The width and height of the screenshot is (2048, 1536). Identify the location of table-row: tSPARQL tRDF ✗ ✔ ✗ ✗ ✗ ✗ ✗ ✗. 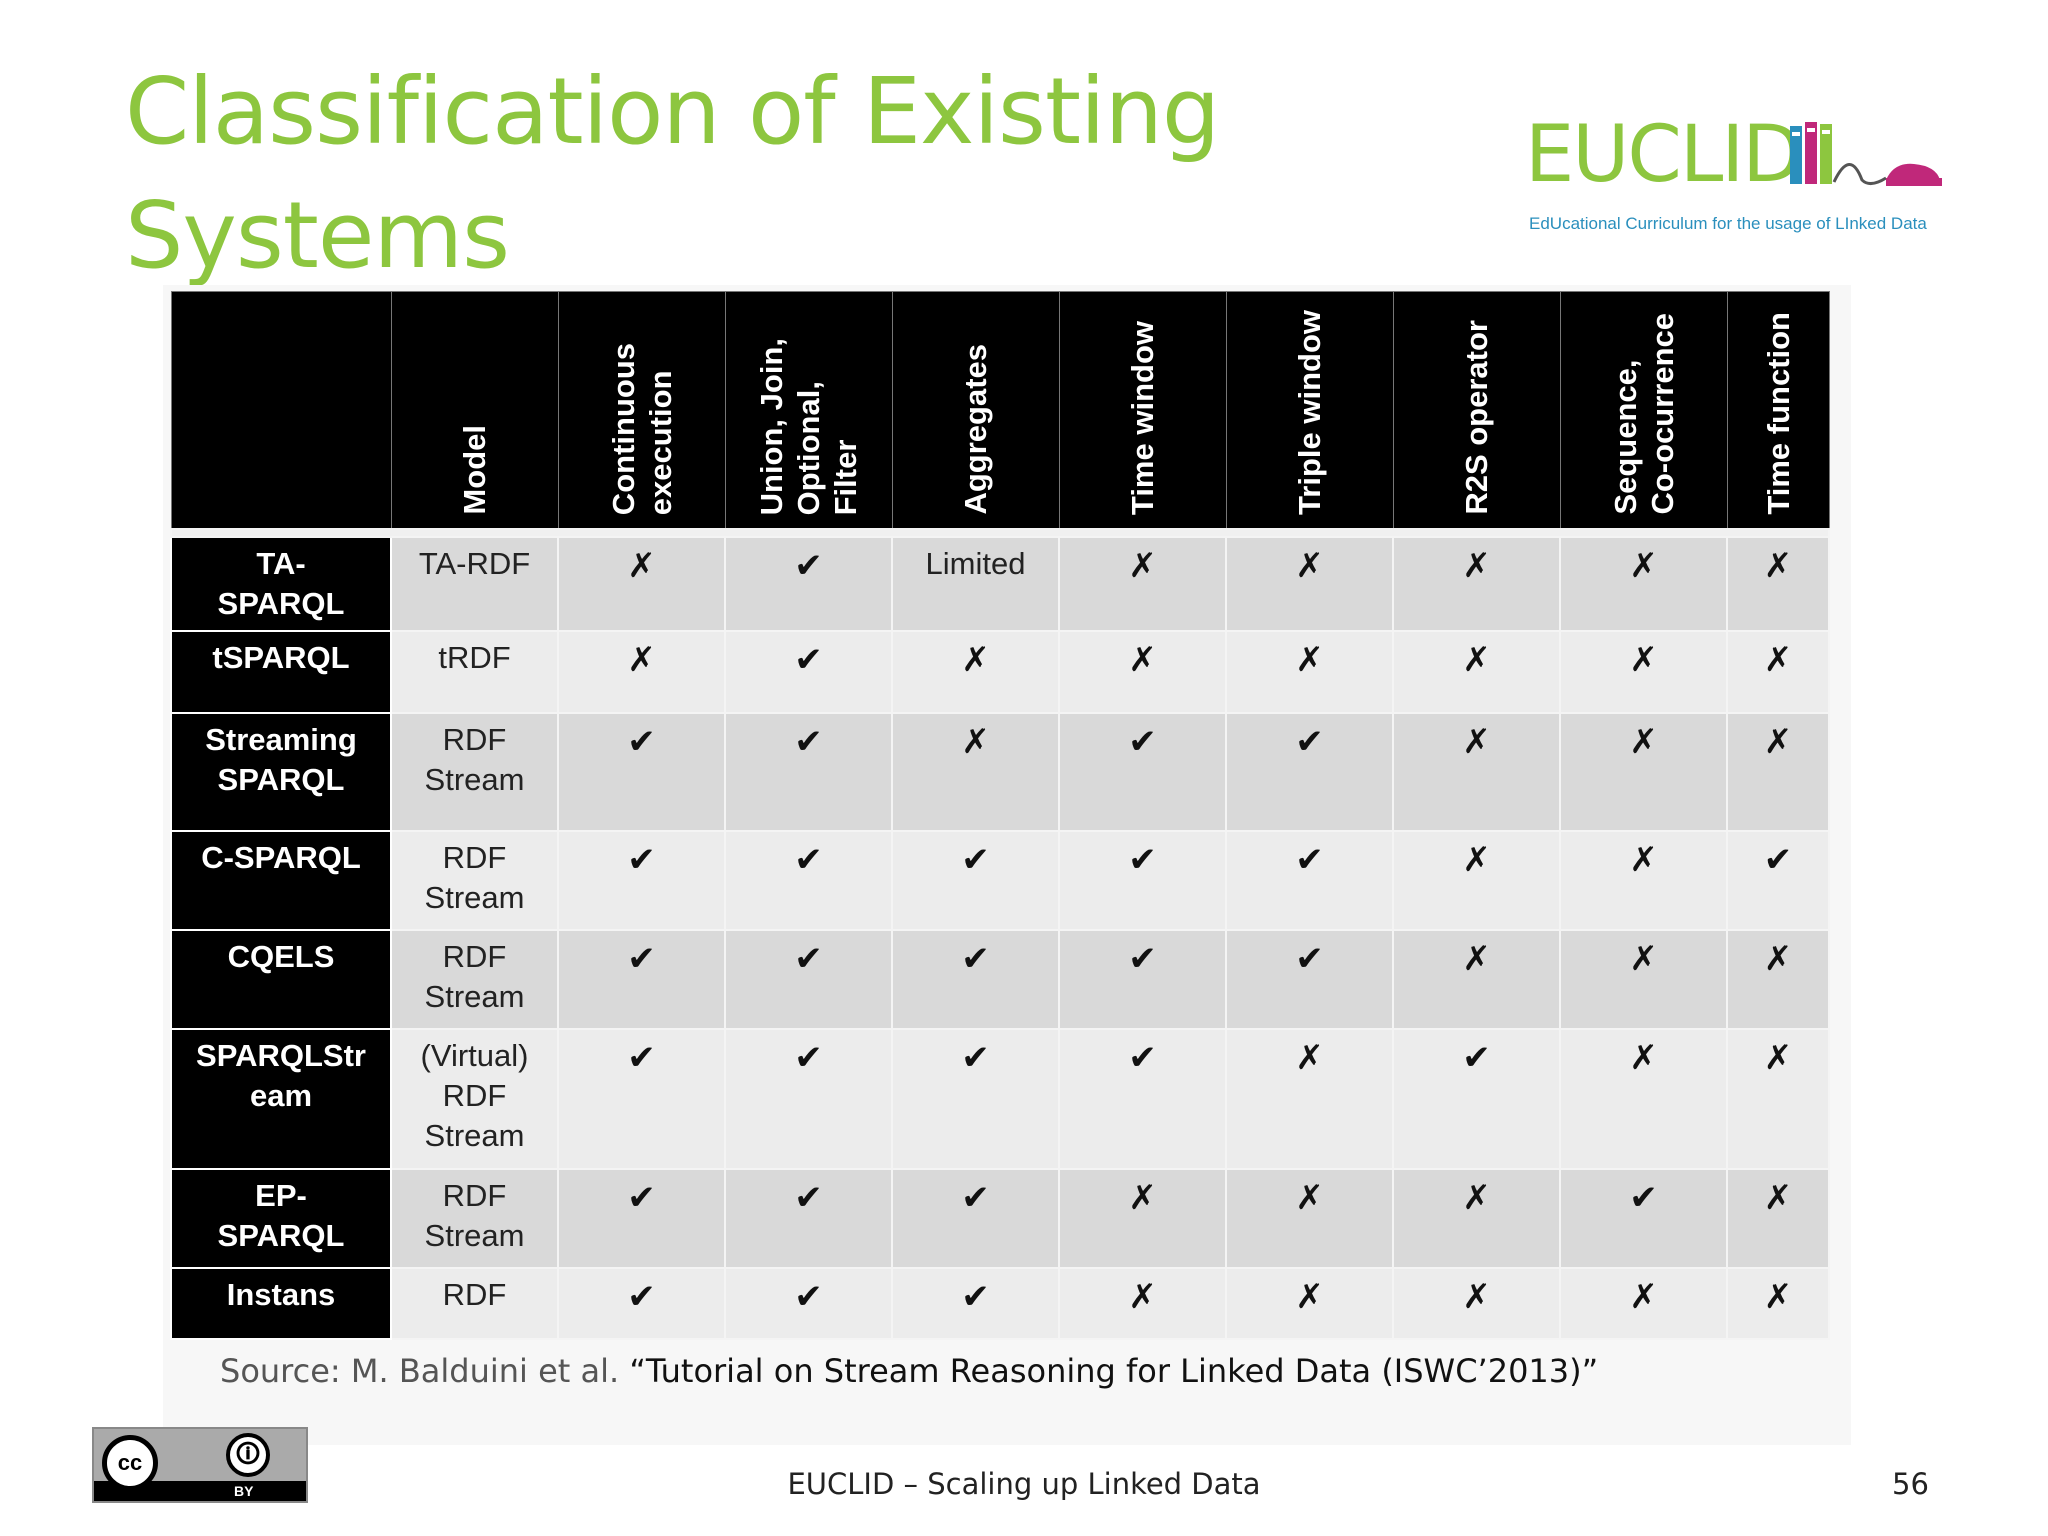
(1000, 672).